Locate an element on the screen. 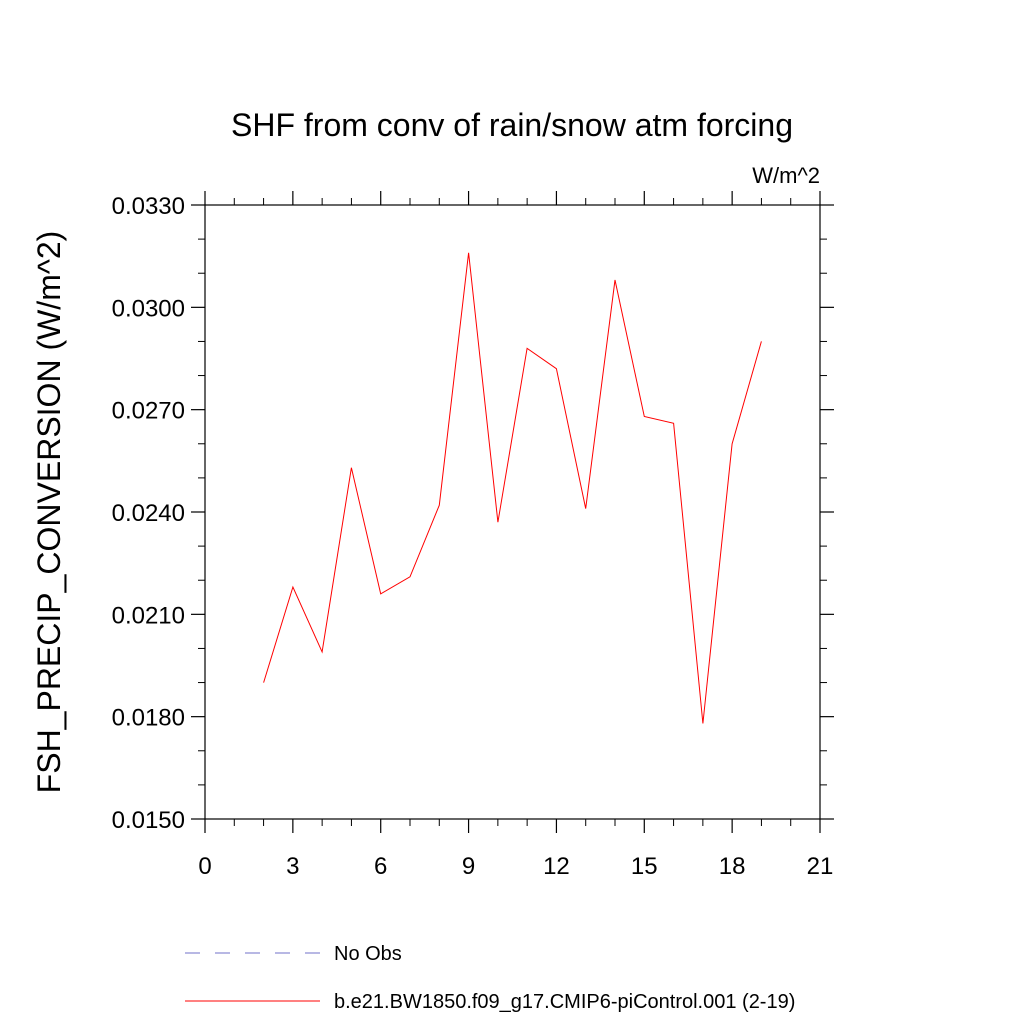  y-axis-label: FSH_PRECIP_CONVERSION (W/m^2) is located at coordinates (49, 512).